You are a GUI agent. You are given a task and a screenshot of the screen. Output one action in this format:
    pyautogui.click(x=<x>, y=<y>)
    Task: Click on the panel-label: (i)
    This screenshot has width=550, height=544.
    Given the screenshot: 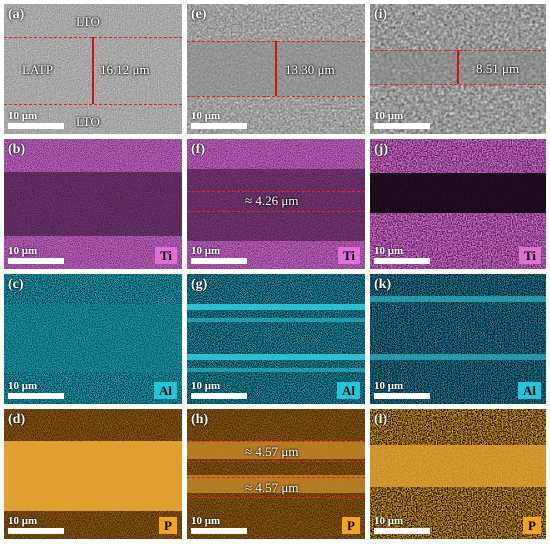 What is the action you would take?
    pyautogui.click(x=381, y=14)
    